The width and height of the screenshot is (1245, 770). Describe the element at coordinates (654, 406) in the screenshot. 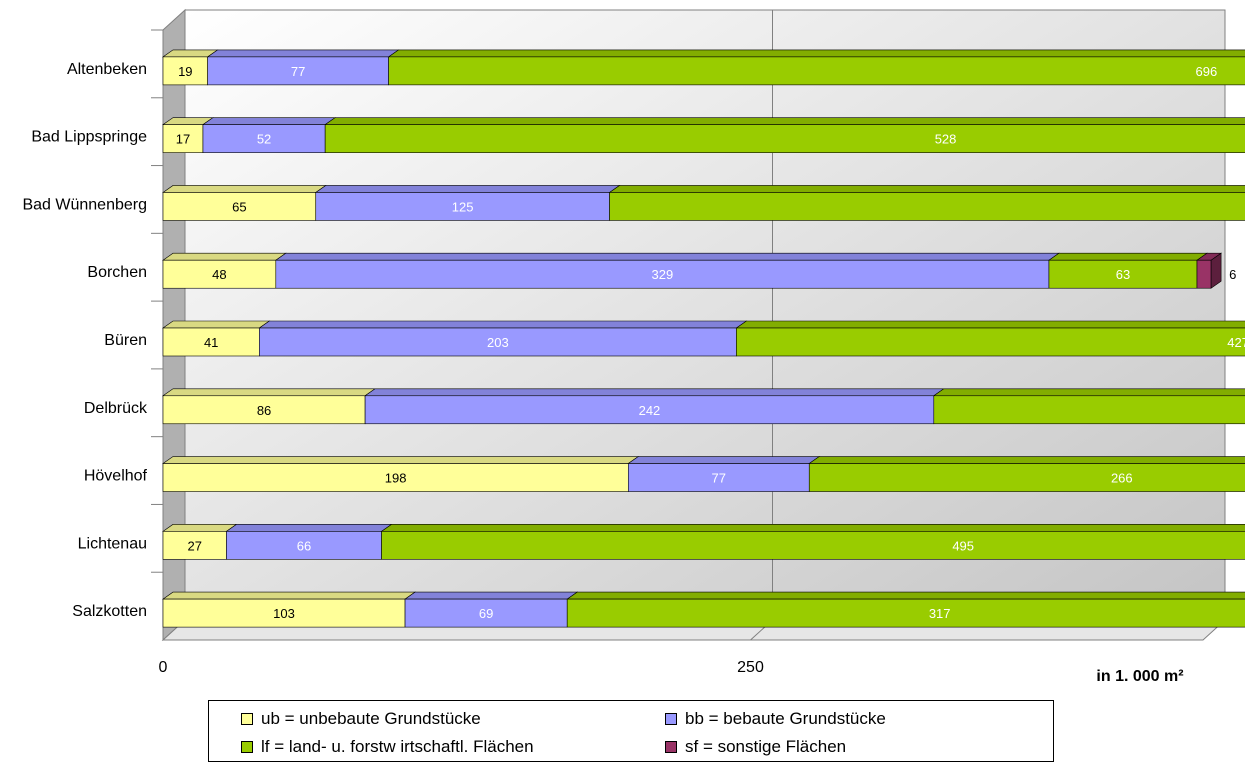

I see `bar-segment: 242` at that location.